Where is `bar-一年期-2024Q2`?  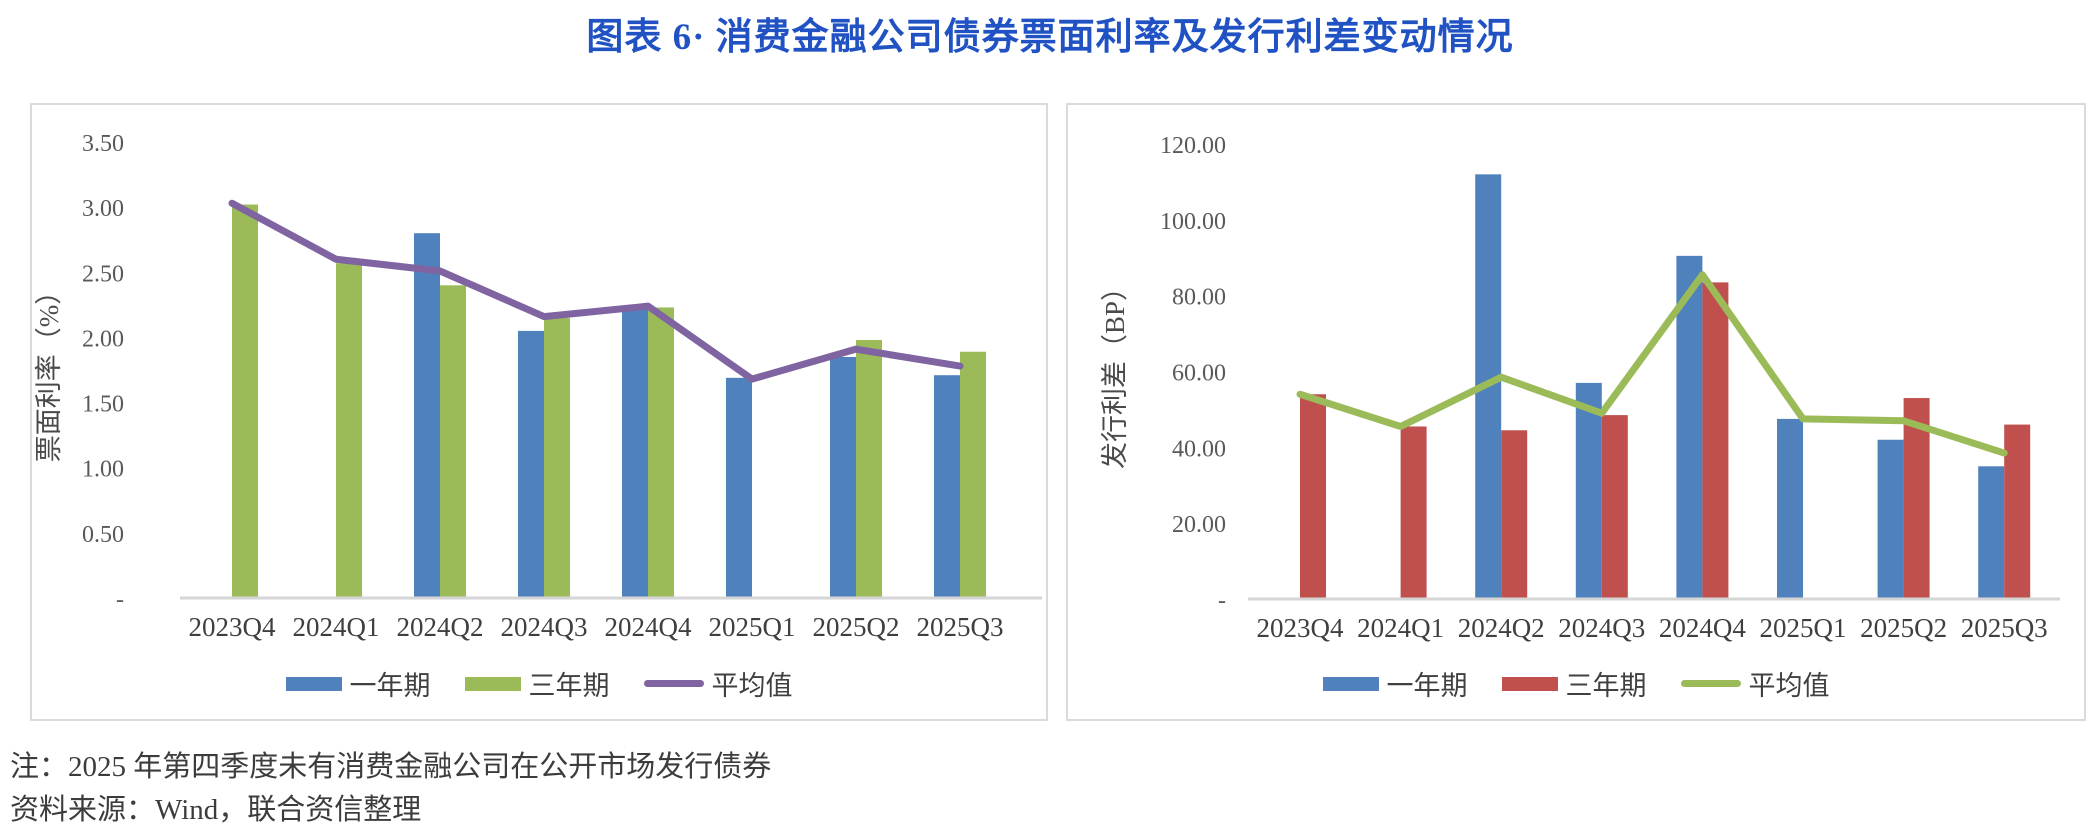 bar-一年期-2024Q2 is located at coordinates (427, 415).